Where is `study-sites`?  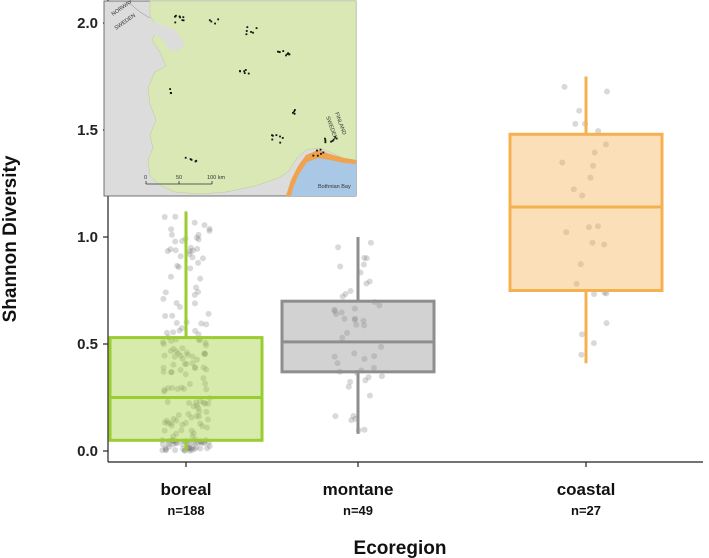 study-sites is located at coordinates (253, 88).